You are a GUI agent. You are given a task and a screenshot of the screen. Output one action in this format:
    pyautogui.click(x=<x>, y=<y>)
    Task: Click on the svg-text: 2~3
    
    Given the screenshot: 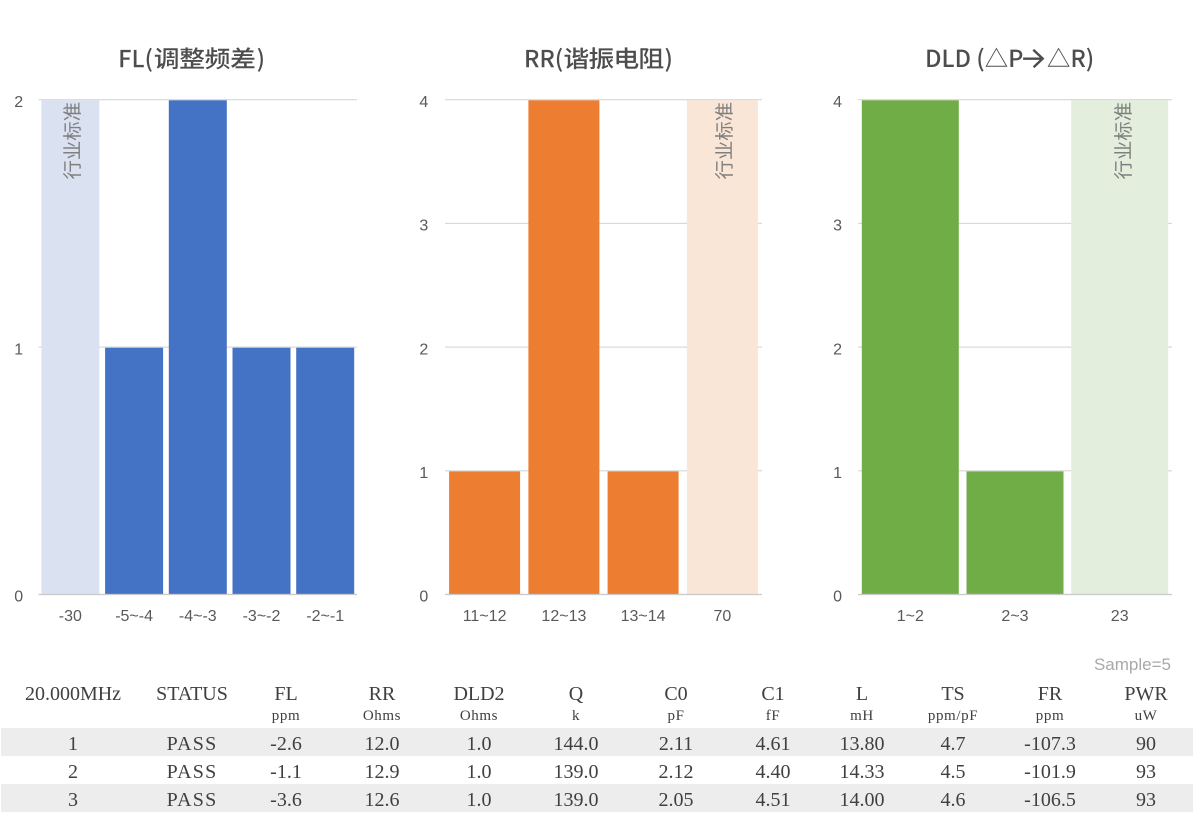 What is the action you would take?
    pyautogui.click(x=1014, y=616)
    